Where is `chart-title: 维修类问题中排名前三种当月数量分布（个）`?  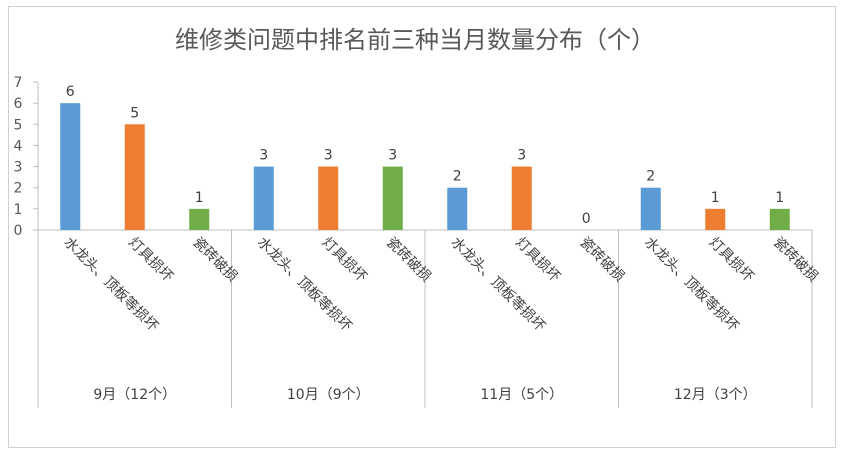 chart-title: 维修类问题中排名前三种当月数量分布（个） is located at coordinates (415, 40).